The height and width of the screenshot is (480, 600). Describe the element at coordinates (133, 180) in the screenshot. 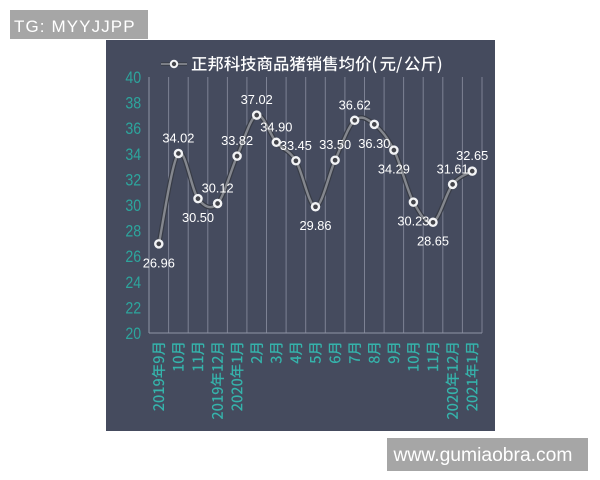

I see `svg-text: 32` at that location.